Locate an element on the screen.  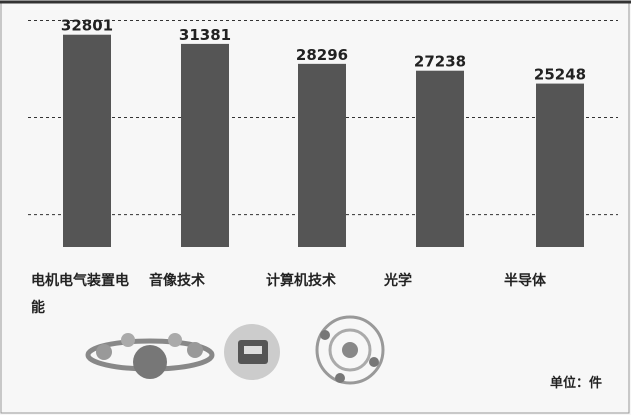
value-label: 27238 is located at coordinates (440, 62).